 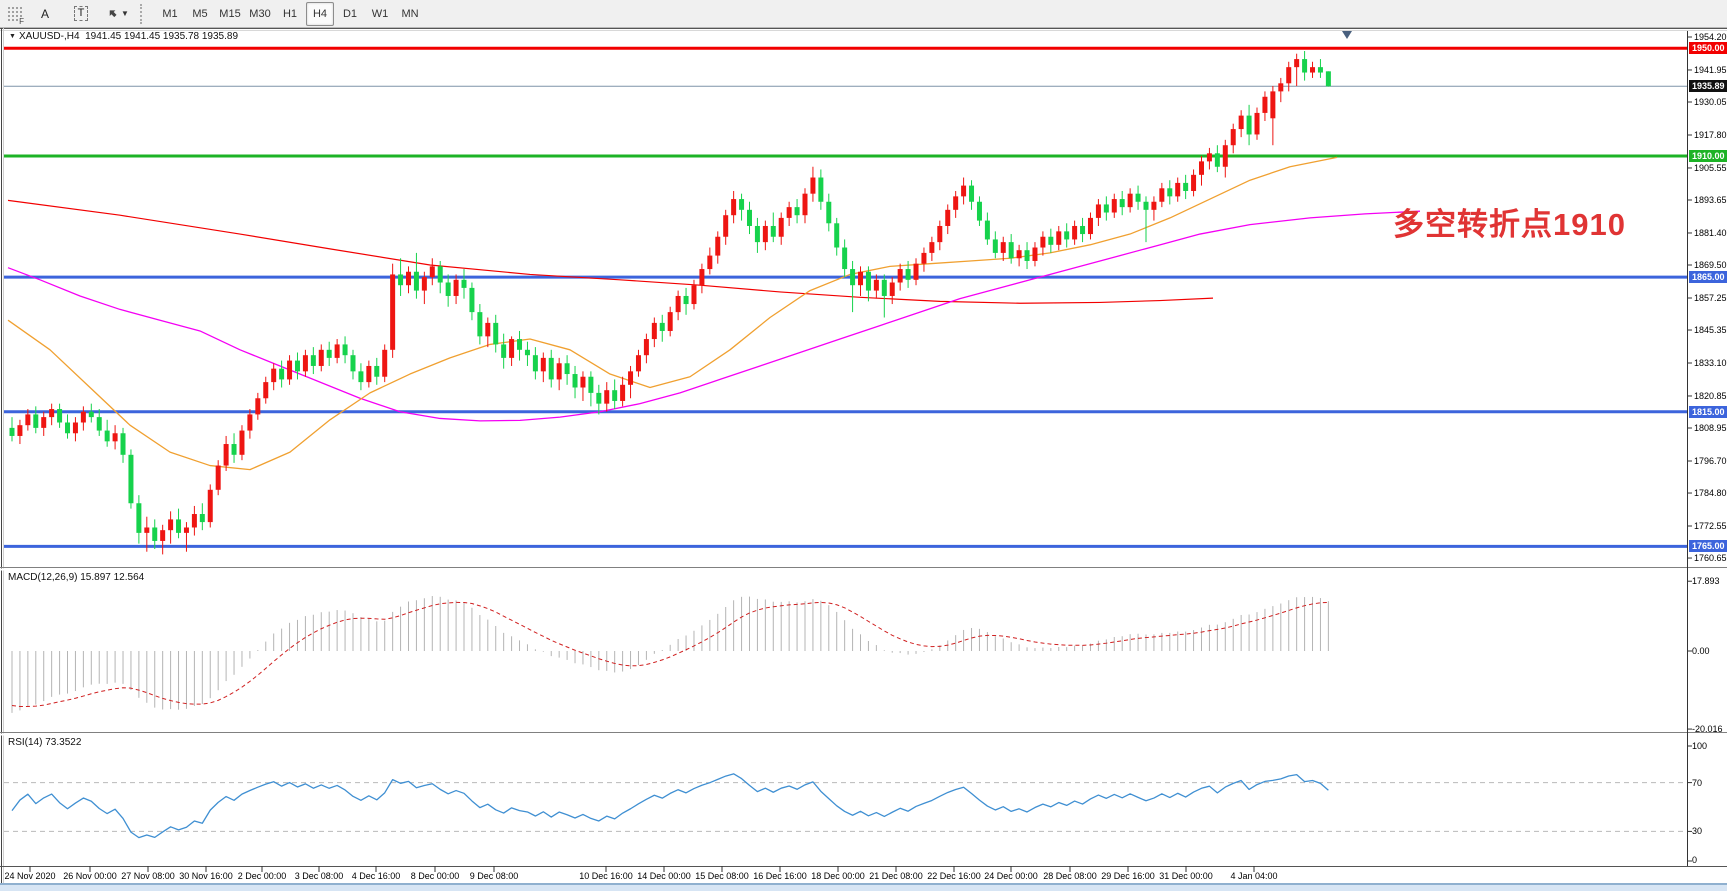 I want to click on price-tick-label: 1881.40, so click(x=1710, y=232).